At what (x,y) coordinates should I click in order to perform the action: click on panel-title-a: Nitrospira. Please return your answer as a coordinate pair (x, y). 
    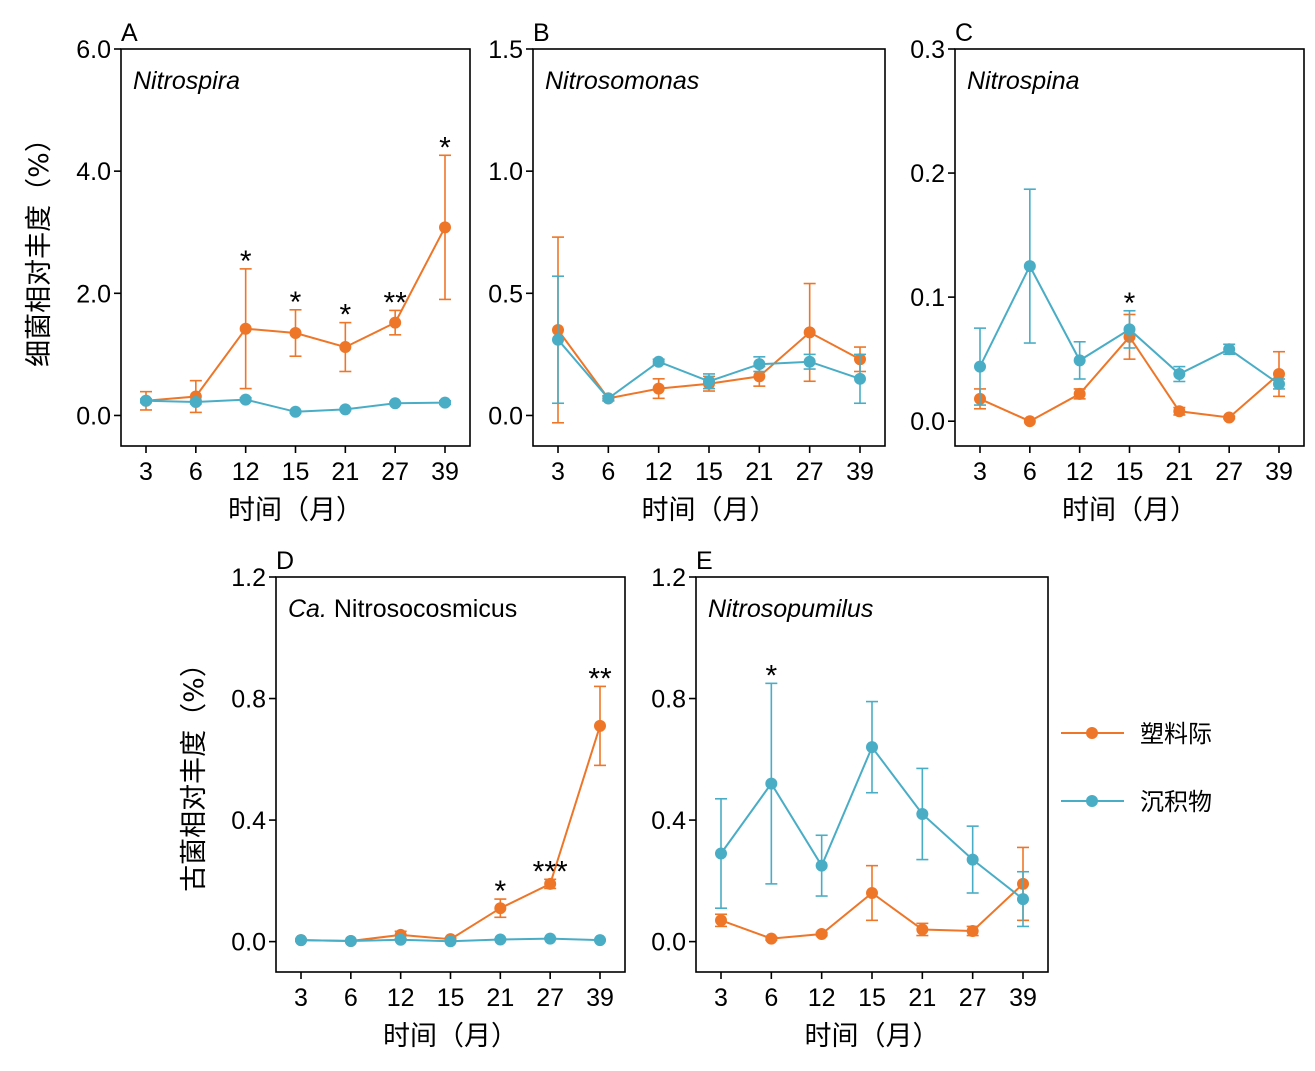
    Looking at the image, I should click on (186, 81).